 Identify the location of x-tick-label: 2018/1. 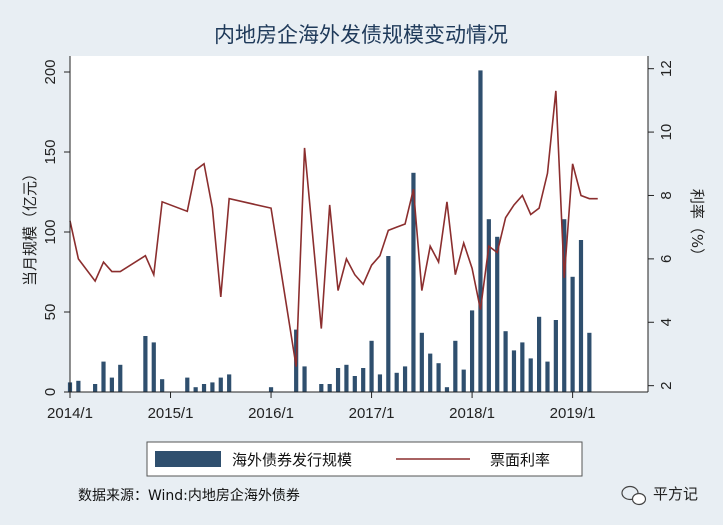
(472, 413).